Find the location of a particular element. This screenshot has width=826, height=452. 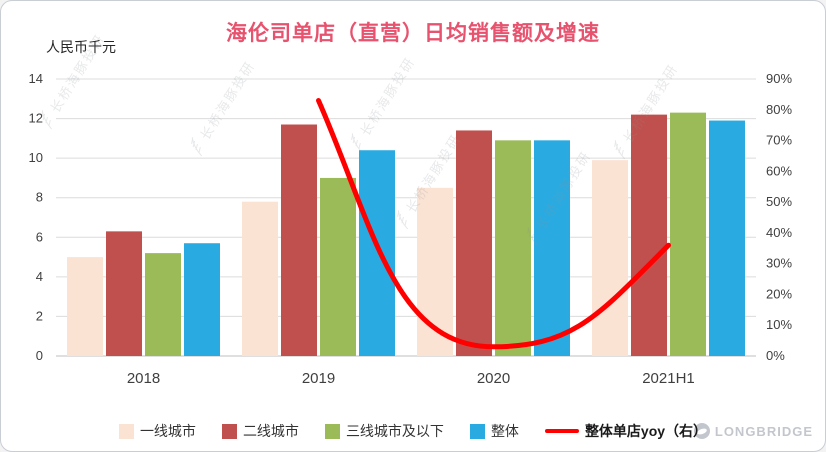

right-axis-tick-label: 60% is located at coordinates (779, 170).